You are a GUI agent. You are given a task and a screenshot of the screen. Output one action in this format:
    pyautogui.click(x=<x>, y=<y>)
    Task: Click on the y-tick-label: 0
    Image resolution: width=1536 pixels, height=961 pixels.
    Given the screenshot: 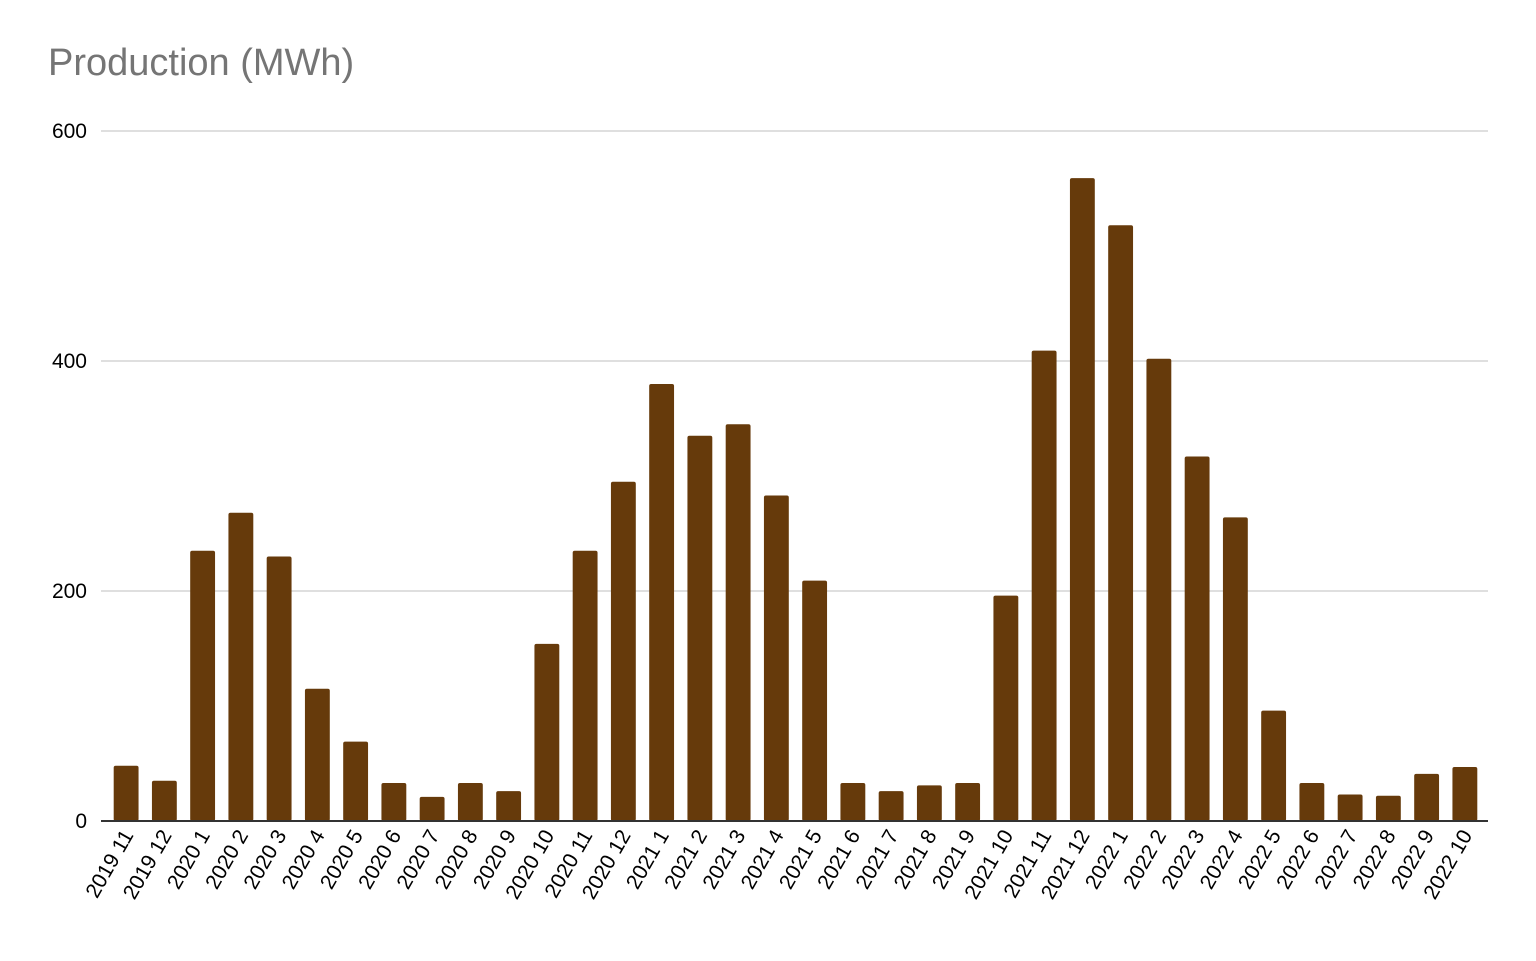 What is the action you would take?
    pyautogui.click(x=81, y=821)
    